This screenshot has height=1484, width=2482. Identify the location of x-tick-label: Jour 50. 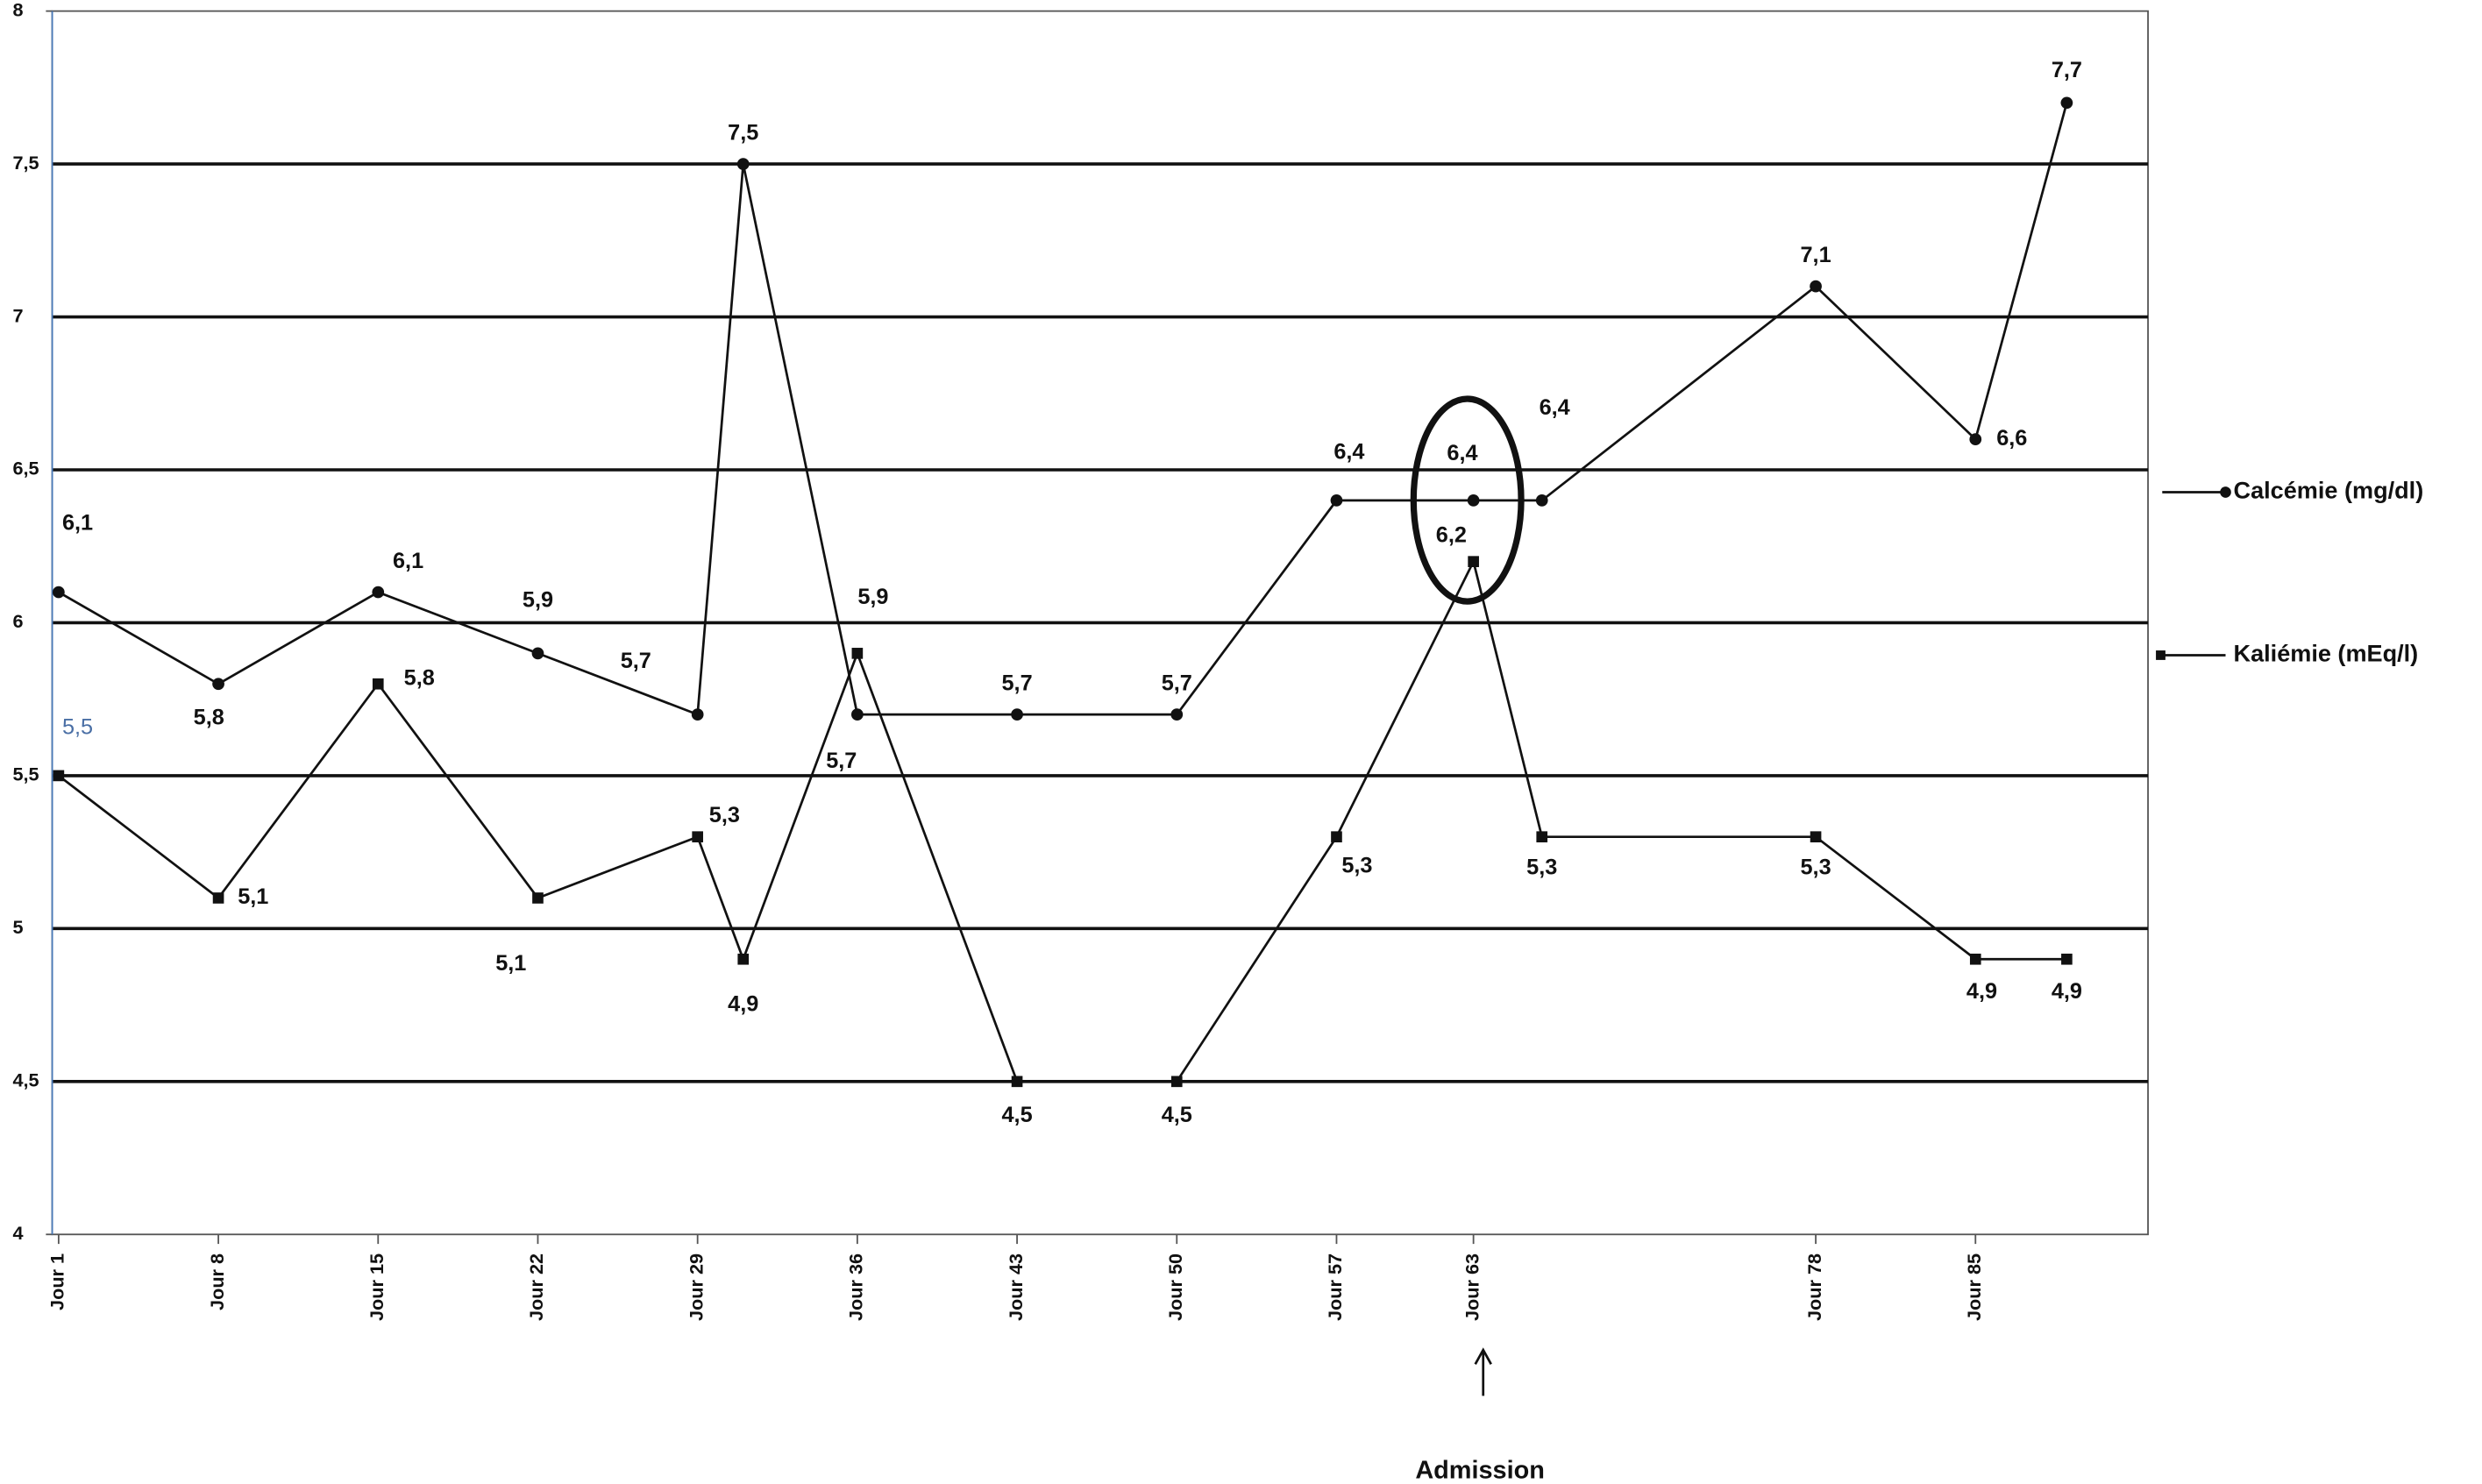
(1175, 1287).